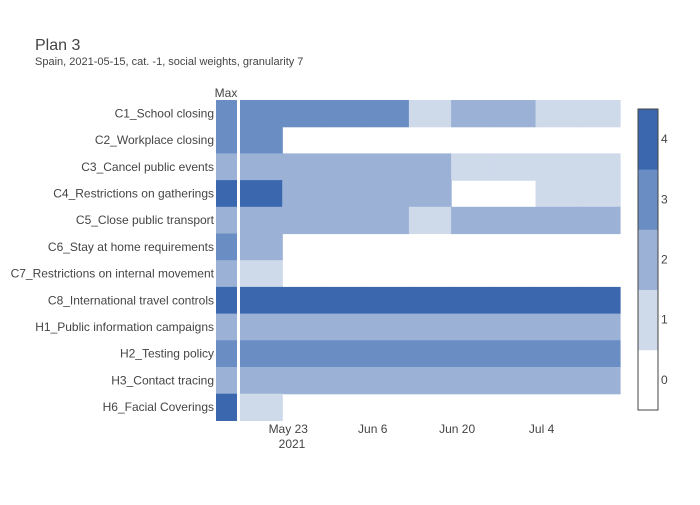 The height and width of the screenshot is (505, 700). What do you see at coordinates (113, 274) in the screenshot?
I see `row-label: C7_Restrictions on internal movement` at bounding box center [113, 274].